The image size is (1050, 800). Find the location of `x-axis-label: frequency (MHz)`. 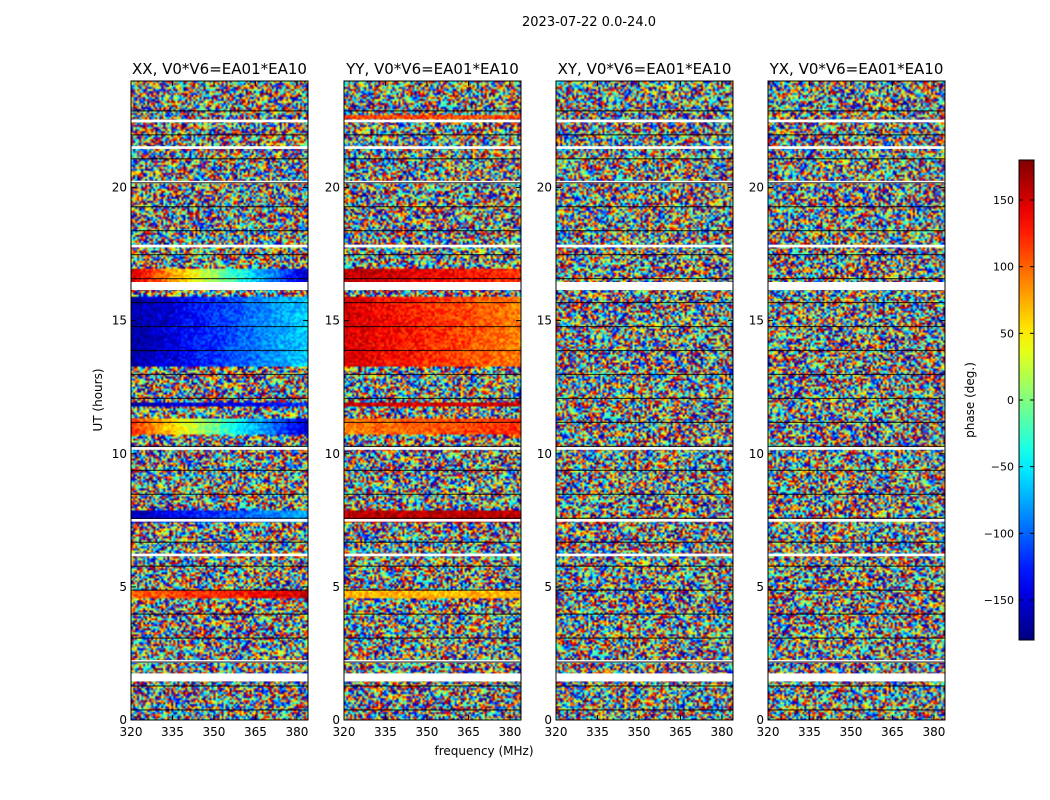

x-axis-label: frequency (MHz) is located at coordinates (483, 751).